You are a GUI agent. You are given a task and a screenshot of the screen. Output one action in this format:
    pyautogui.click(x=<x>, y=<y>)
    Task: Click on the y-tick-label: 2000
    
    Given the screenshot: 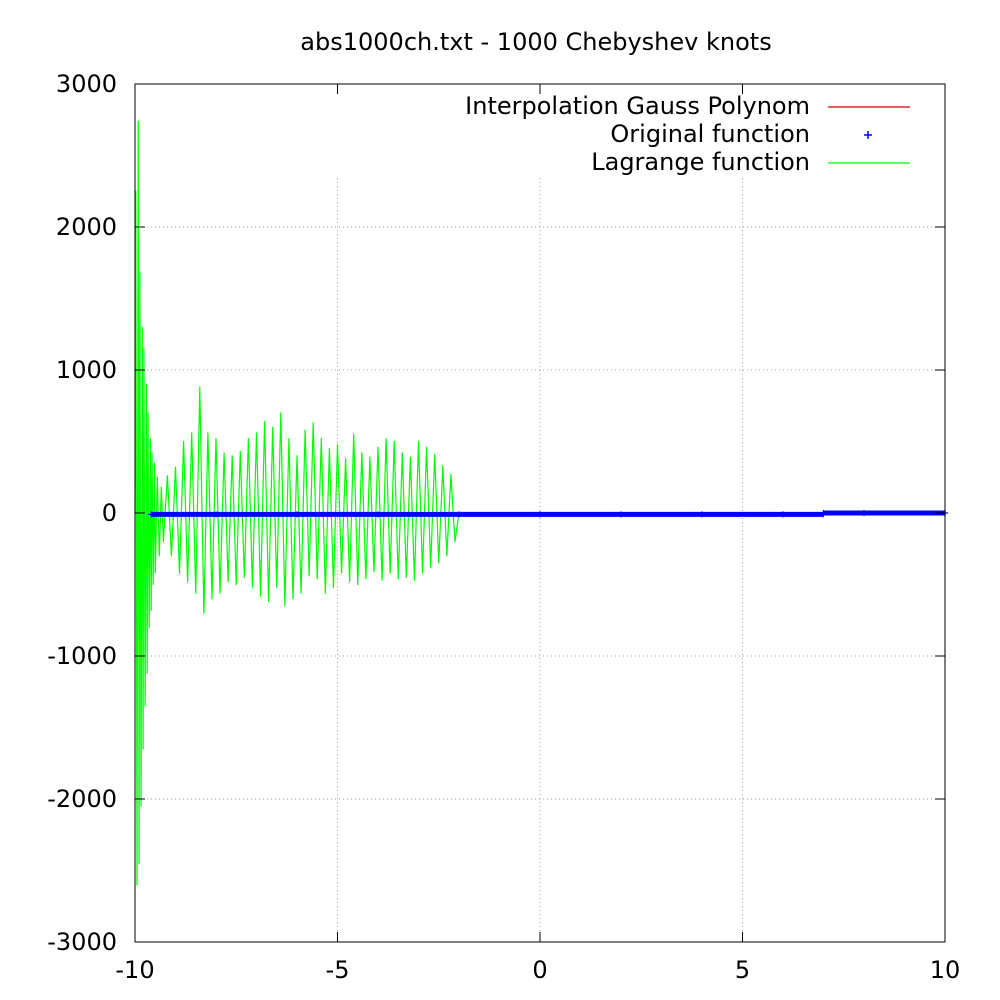 What is the action you would take?
    pyautogui.click(x=86, y=227)
    